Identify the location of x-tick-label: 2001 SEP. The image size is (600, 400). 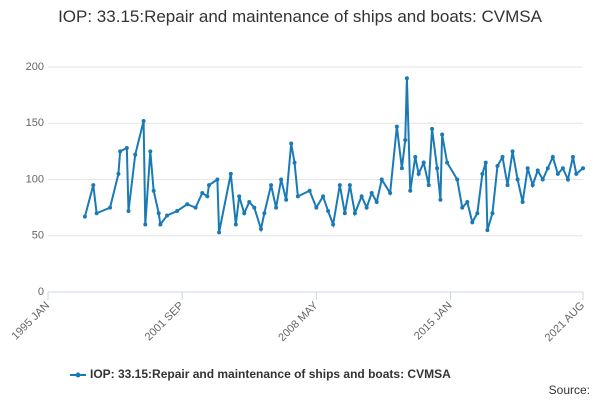
(165, 322).